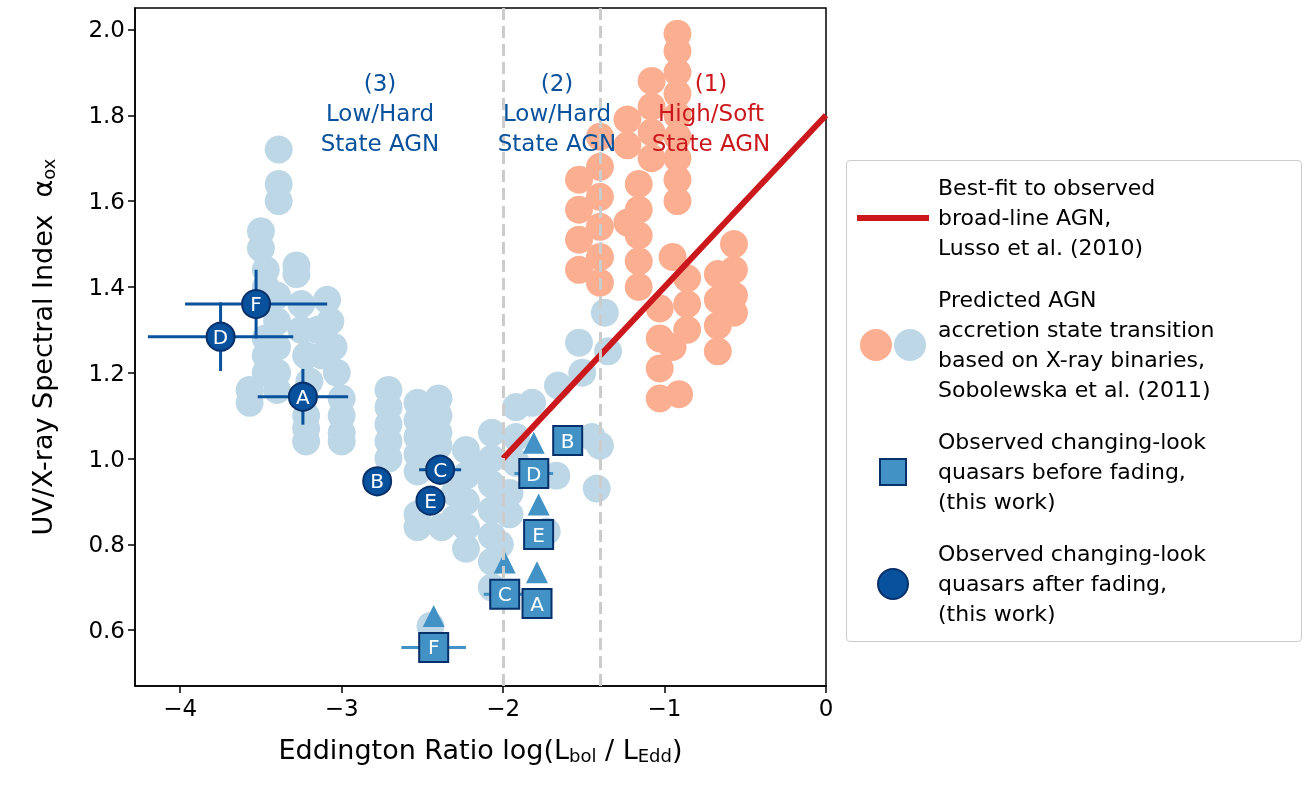 The height and width of the screenshot is (790, 1307). I want to click on x-tick-label: −4, so click(180, 707).